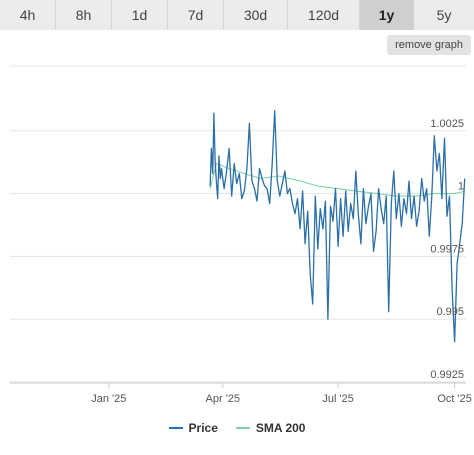 Image resolution: width=474 pixels, height=455 pixels. I want to click on timeframe-tabs: 4h 8h 1d 7d 30d 120d 1y 5y, so click(237, 15).